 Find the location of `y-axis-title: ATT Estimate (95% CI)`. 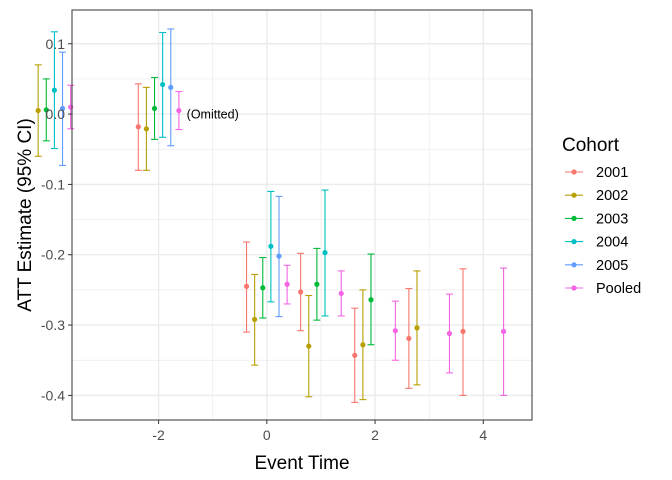

y-axis-title: ATT Estimate (95% CI) is located at coordinates (25, 215).